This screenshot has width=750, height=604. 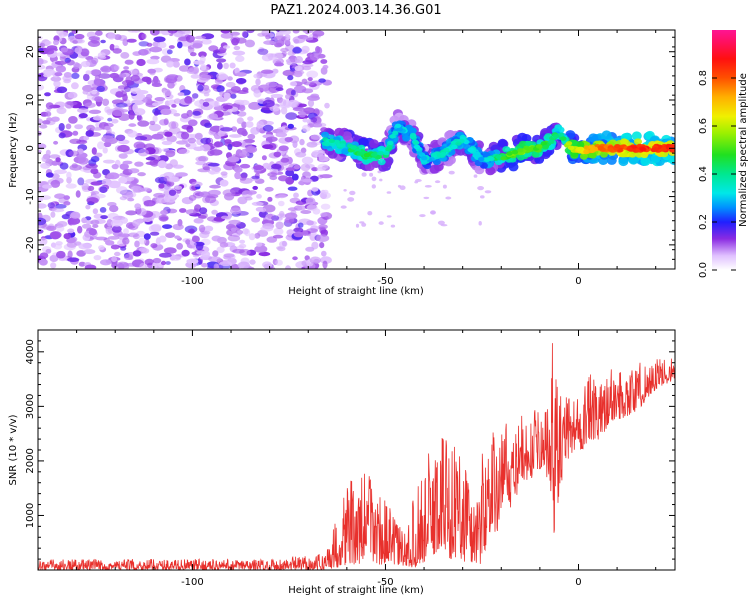 What do you see at coordinates (30, 351) in the screenshot?
I see `snr-y-tick-label: 4000` at bounding box center [30, 351].